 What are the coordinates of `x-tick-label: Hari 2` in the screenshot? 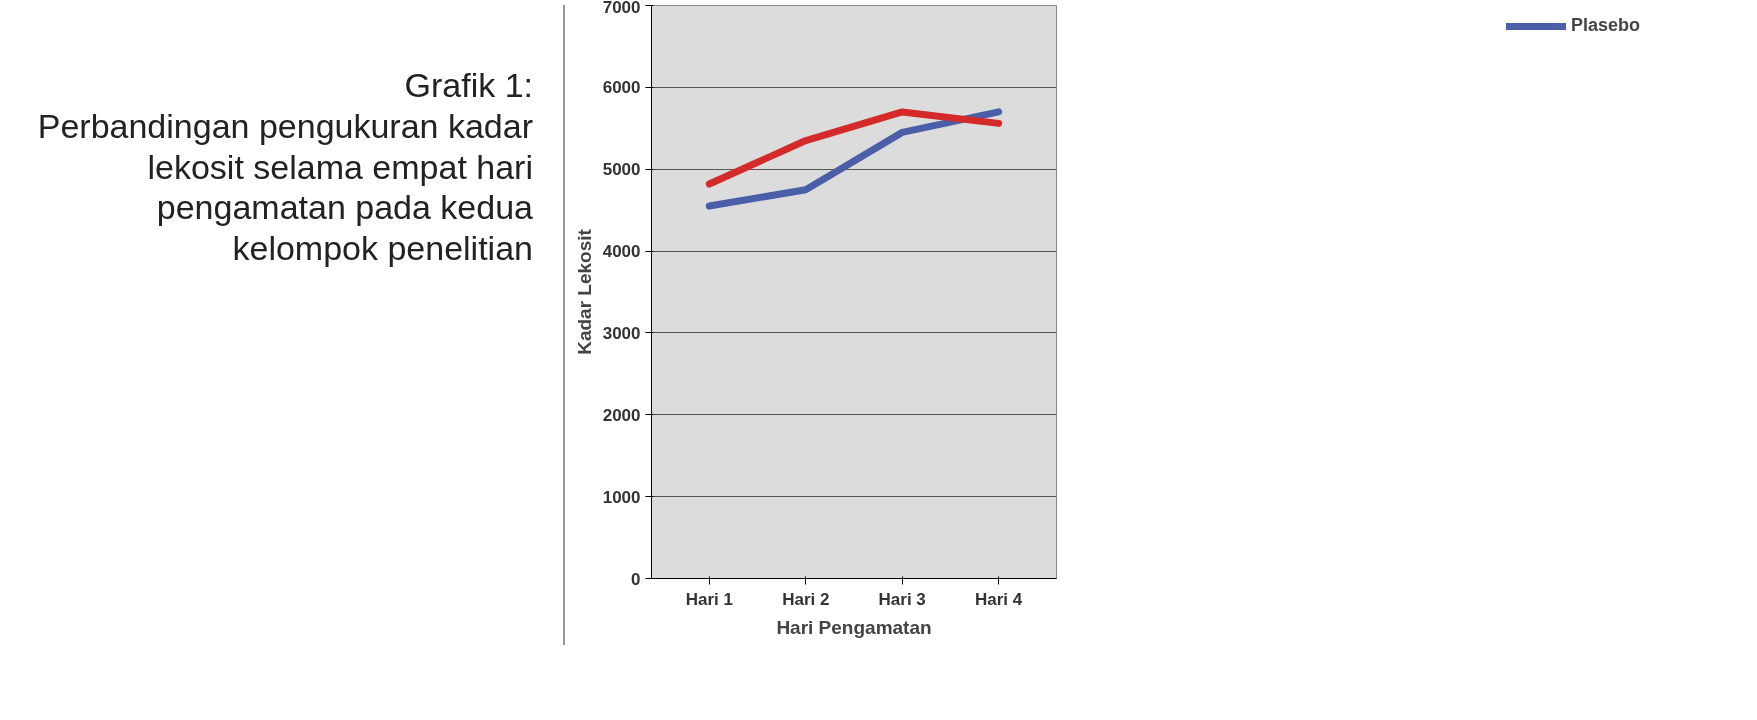 It's located at (806, 599).